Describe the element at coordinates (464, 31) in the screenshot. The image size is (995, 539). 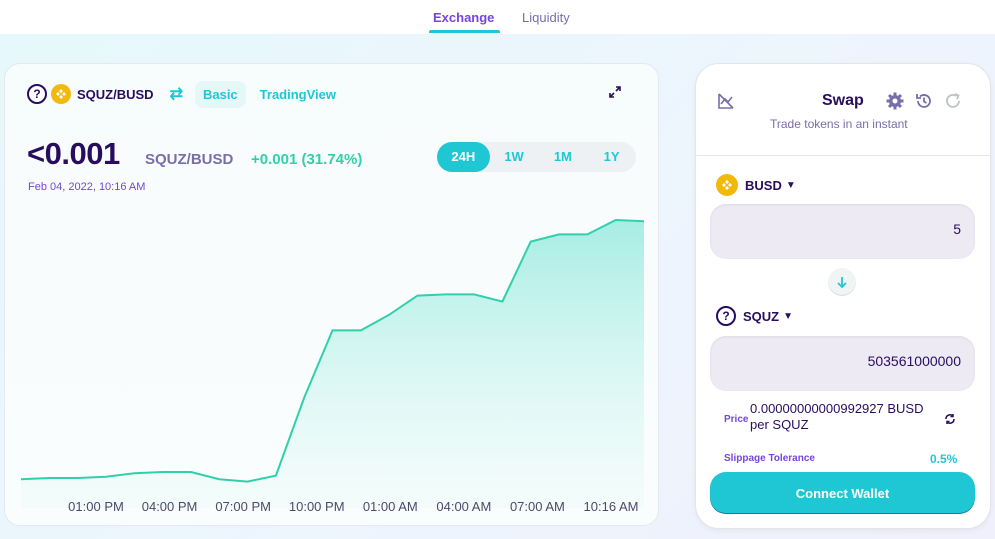
I see `active-tab-indicator` at that location.